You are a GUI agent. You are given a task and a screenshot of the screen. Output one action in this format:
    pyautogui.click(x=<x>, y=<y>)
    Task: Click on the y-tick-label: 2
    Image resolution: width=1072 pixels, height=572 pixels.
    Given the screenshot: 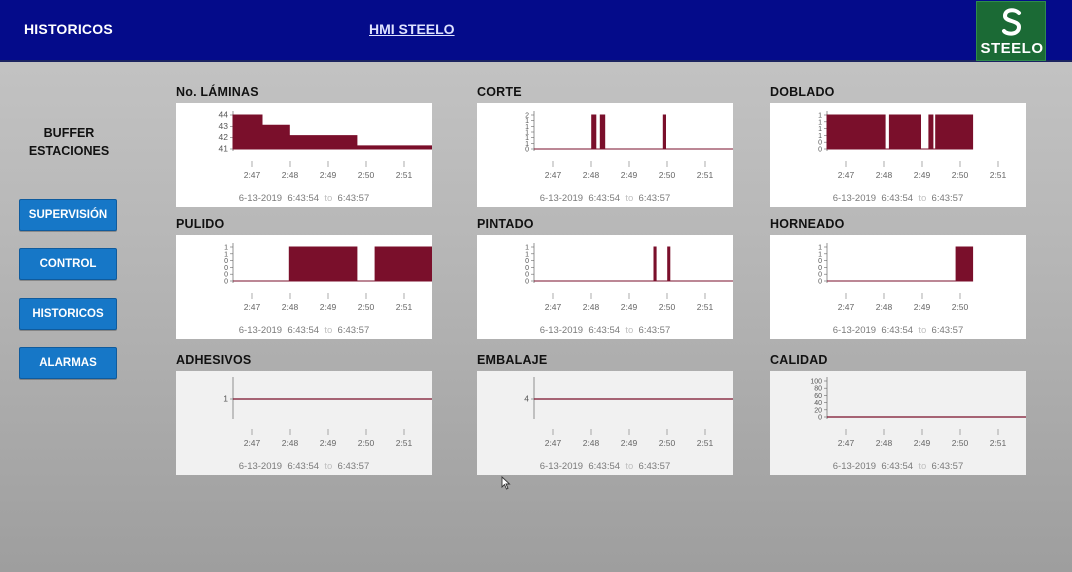 What is the action you would take?
    pyautogui.click(x=527, y=116)
    